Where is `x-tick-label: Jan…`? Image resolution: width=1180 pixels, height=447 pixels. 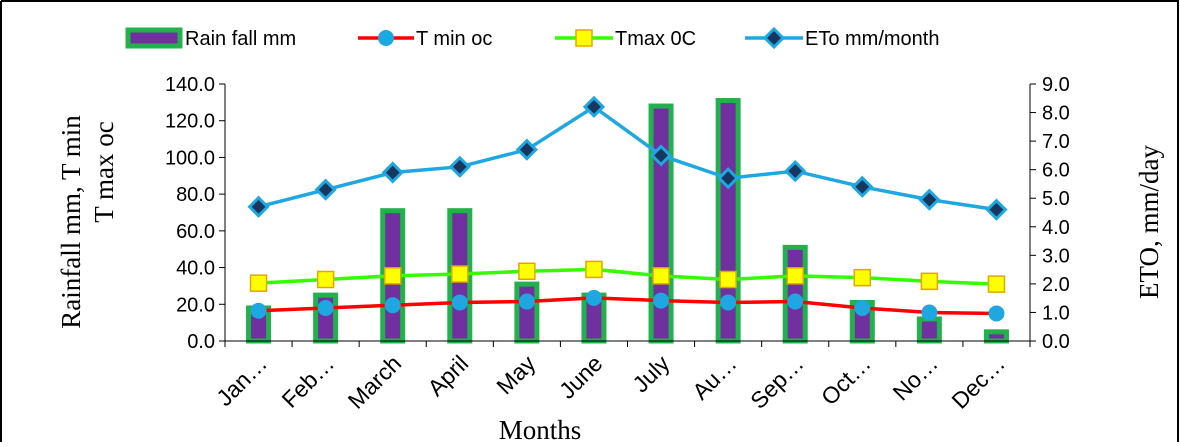
x-tick-label: Jan… is located at coordinates (241, 380).